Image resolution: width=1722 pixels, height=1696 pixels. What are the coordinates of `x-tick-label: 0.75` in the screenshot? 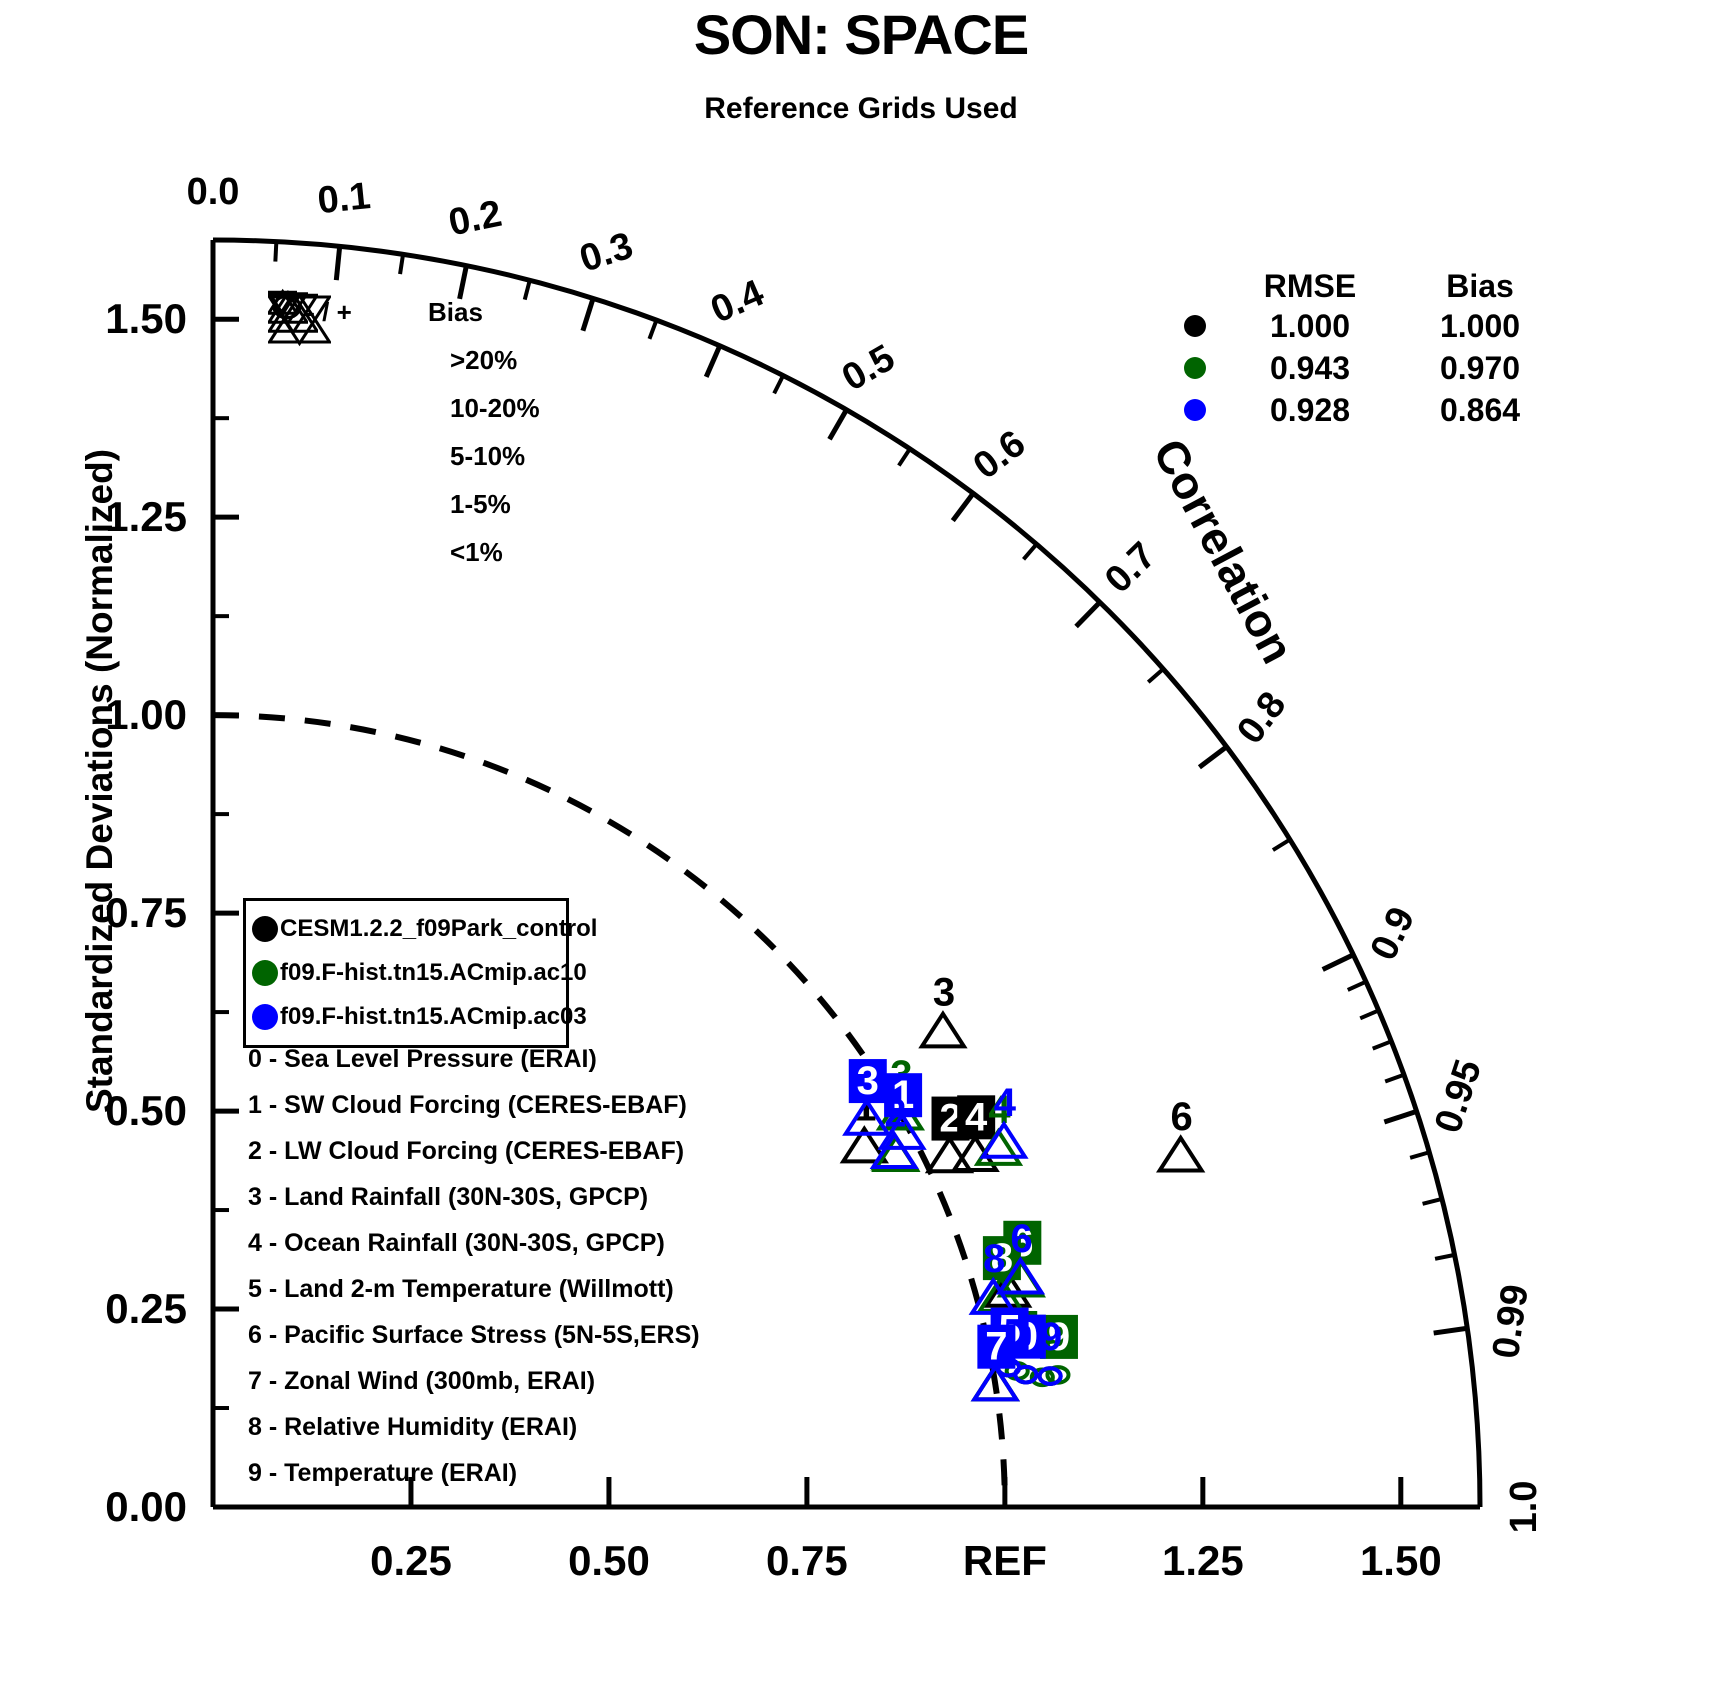 It's located at (807, 1560).